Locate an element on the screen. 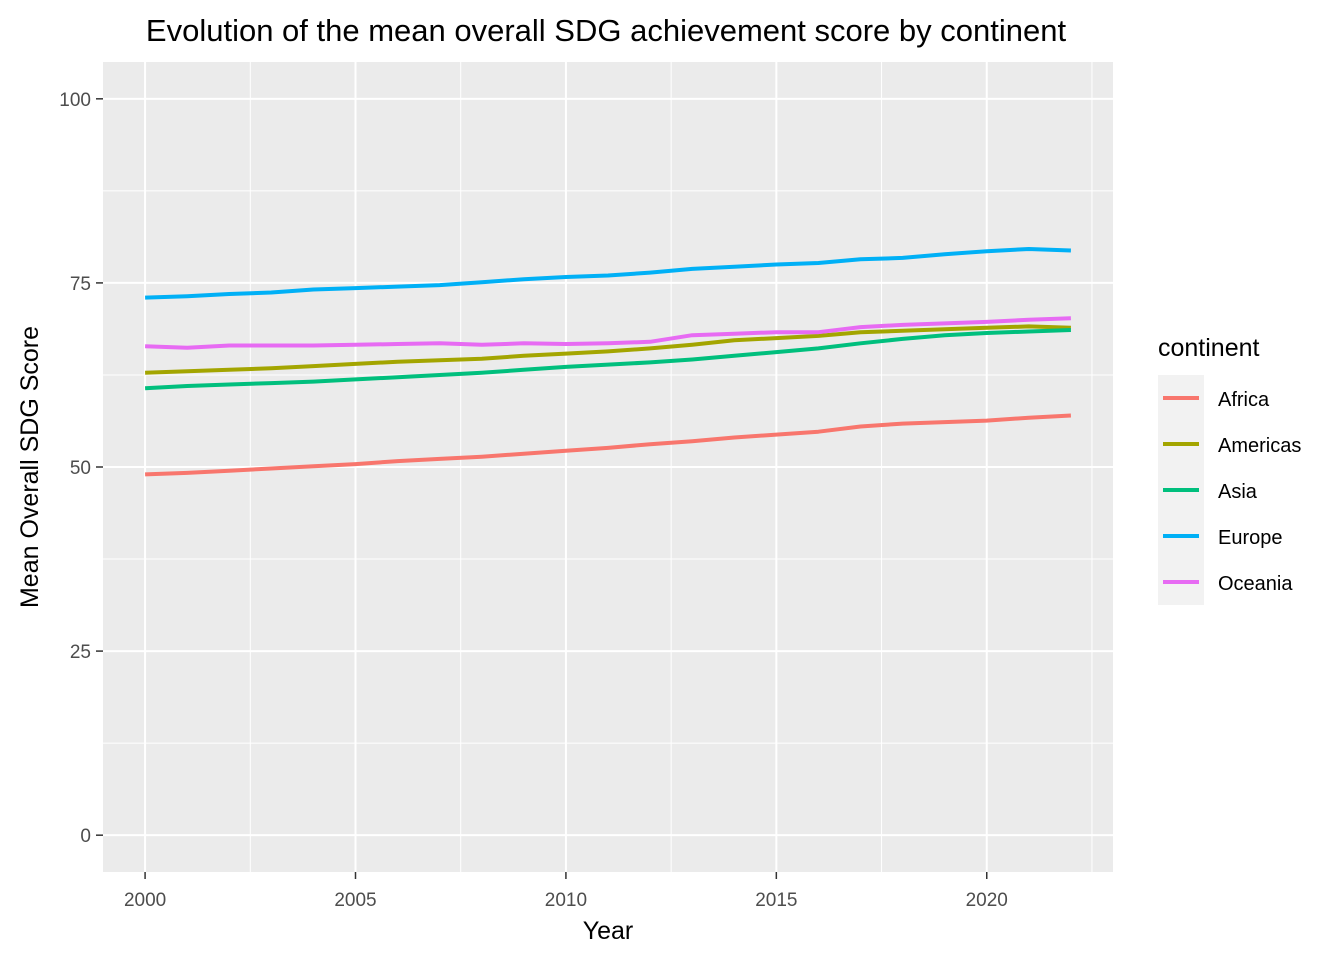 Image resolution: width=1344 pixels, height=960 pixels. legend-title: continent is located at coordinates (1209, 348).